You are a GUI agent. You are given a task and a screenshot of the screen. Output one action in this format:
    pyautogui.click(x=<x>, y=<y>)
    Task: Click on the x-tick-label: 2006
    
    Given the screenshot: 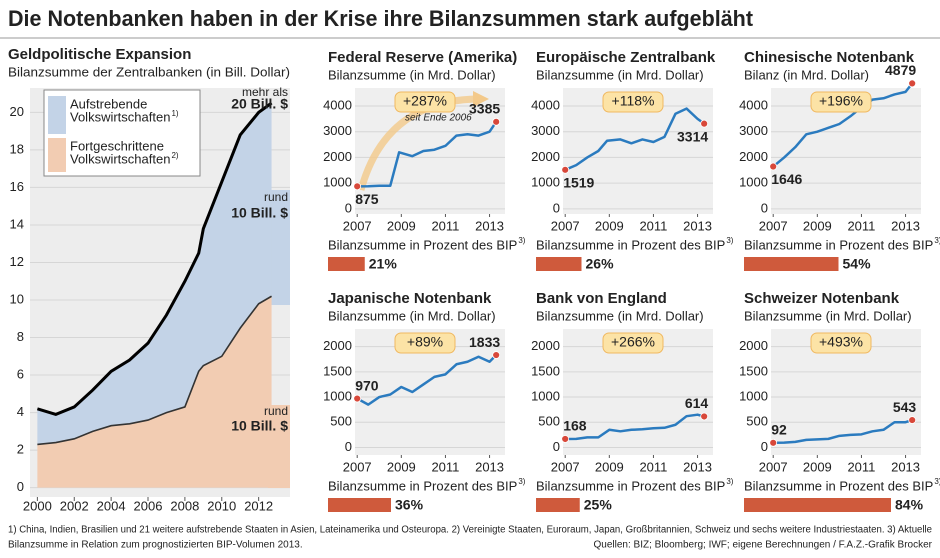 What is the action you would take?
    pyautogui.click(x=148, y=505)
    